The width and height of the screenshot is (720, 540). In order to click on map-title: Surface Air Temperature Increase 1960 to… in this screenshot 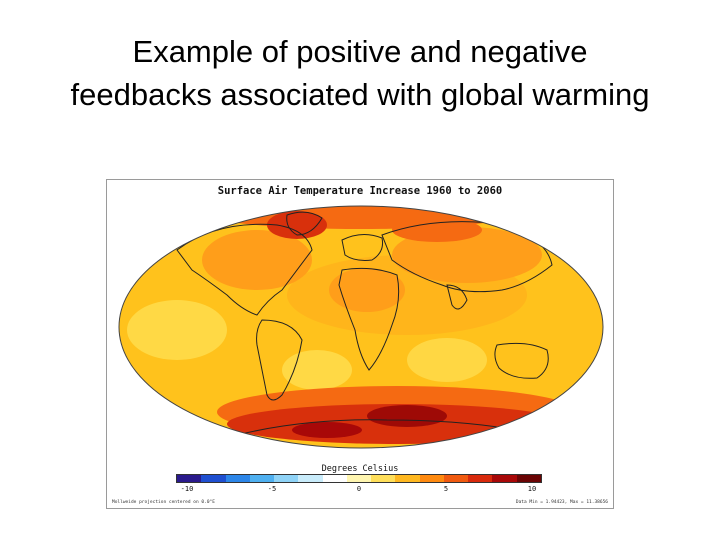, I will do `click(360, 191)`.